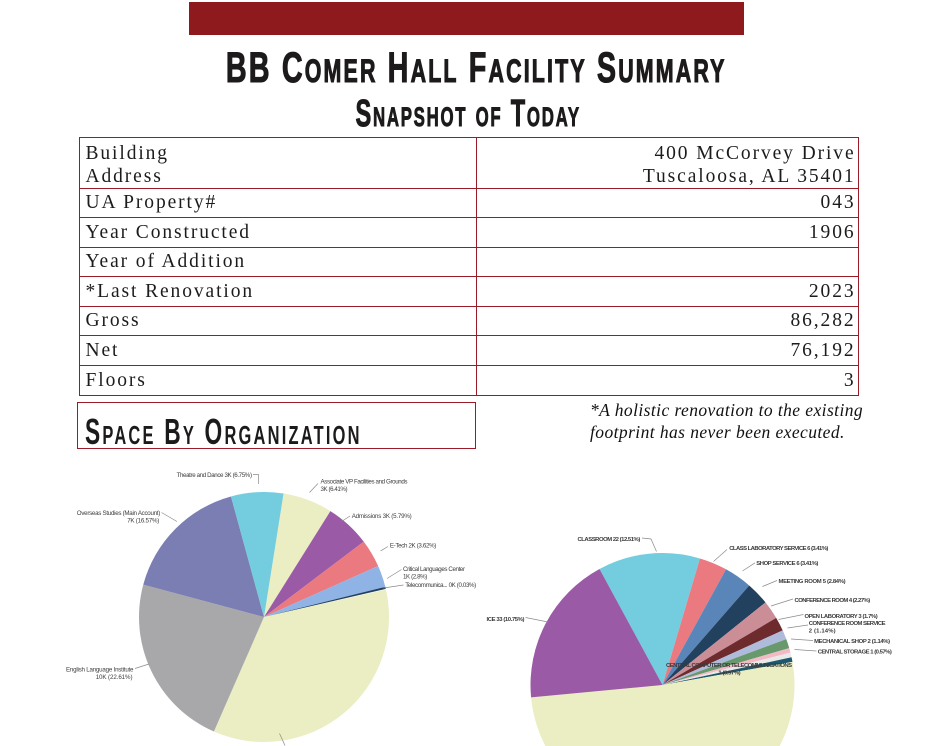 This screenshot has width=933, height=746. I want to click on svg-text: Telecommunica... 0K (0.03%), so click(440, 585).